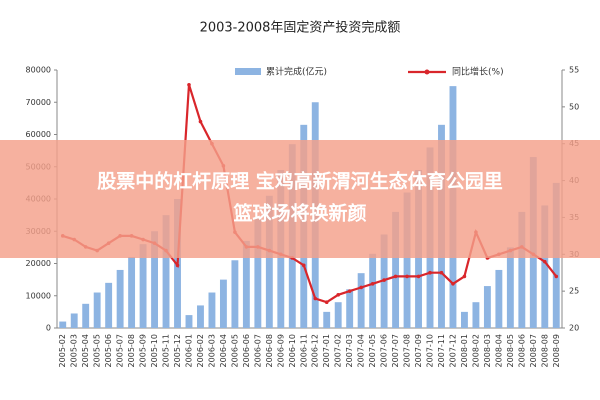 The height and width of the screenshot is (400, 600). Describe the element at coordinates (464, 350) in the screenshot. I see `x-tick-label: 2008-01` at that location.